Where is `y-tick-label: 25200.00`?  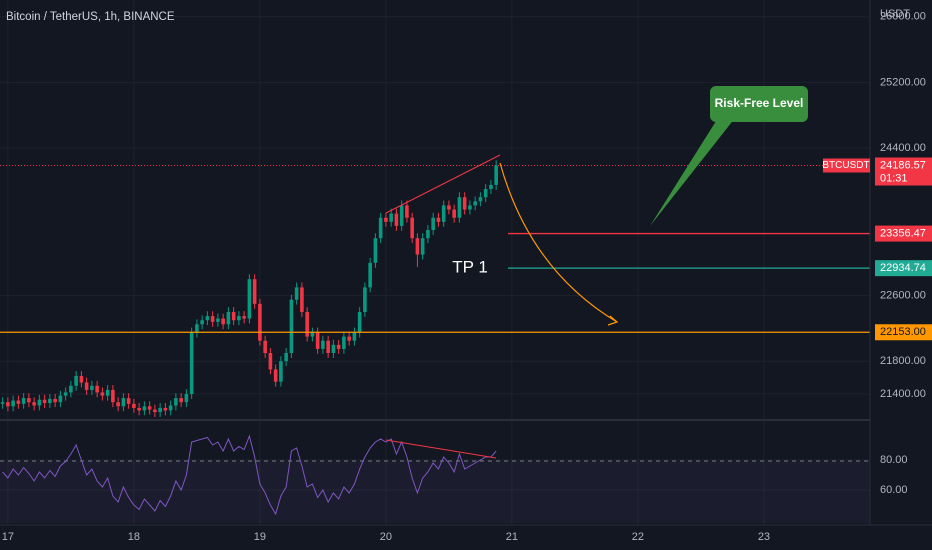
y-tick-label: 25200.00 is located at coordinates (903, 82).